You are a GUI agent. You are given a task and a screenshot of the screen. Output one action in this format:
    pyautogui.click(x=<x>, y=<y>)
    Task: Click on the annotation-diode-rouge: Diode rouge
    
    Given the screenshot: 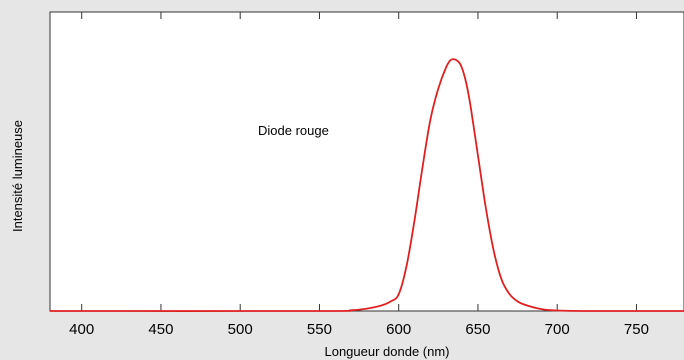 What is the action you would take?
    pyautogui.click(x=293, y=130)
    